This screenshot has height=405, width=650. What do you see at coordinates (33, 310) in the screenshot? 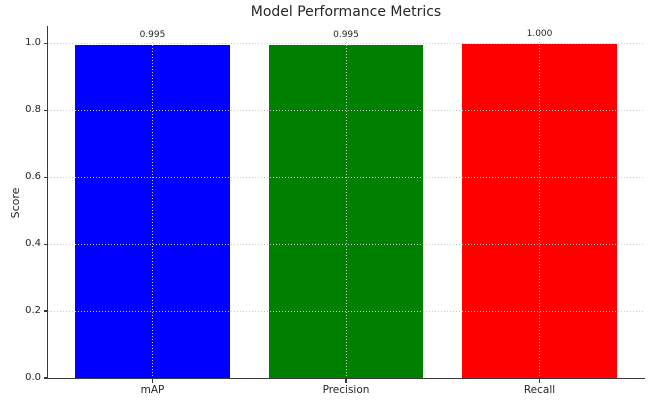
I see `y-tick-label: 0.2` at bounding box center [33, 310].